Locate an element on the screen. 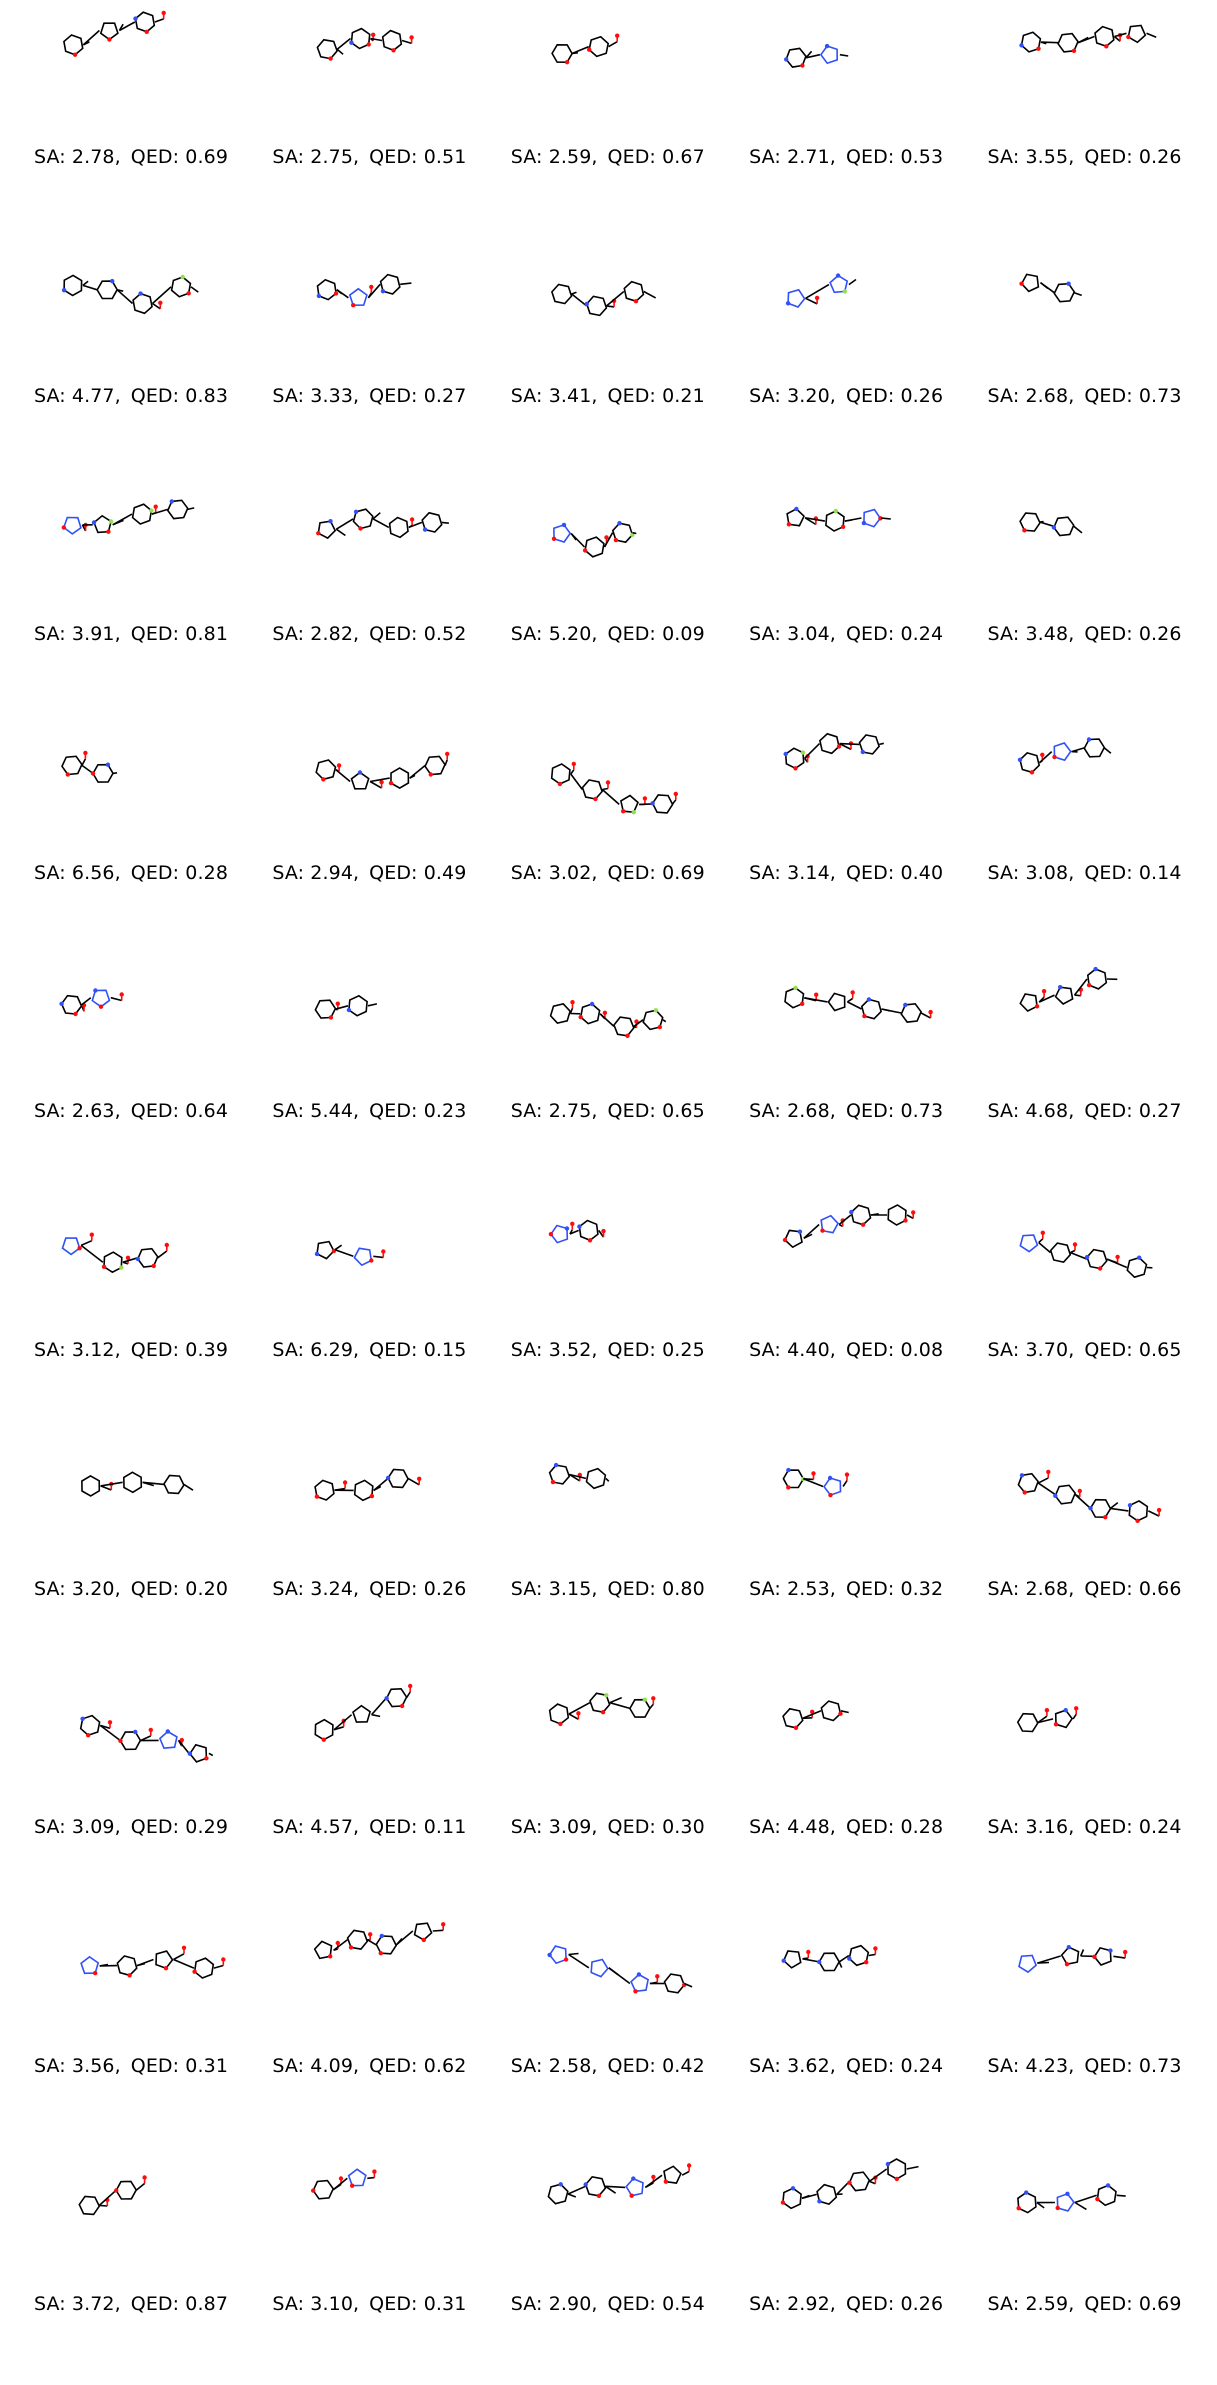  score-label: SA: 3.10,QED: 0.31 is located at coordinates (369, 2304).